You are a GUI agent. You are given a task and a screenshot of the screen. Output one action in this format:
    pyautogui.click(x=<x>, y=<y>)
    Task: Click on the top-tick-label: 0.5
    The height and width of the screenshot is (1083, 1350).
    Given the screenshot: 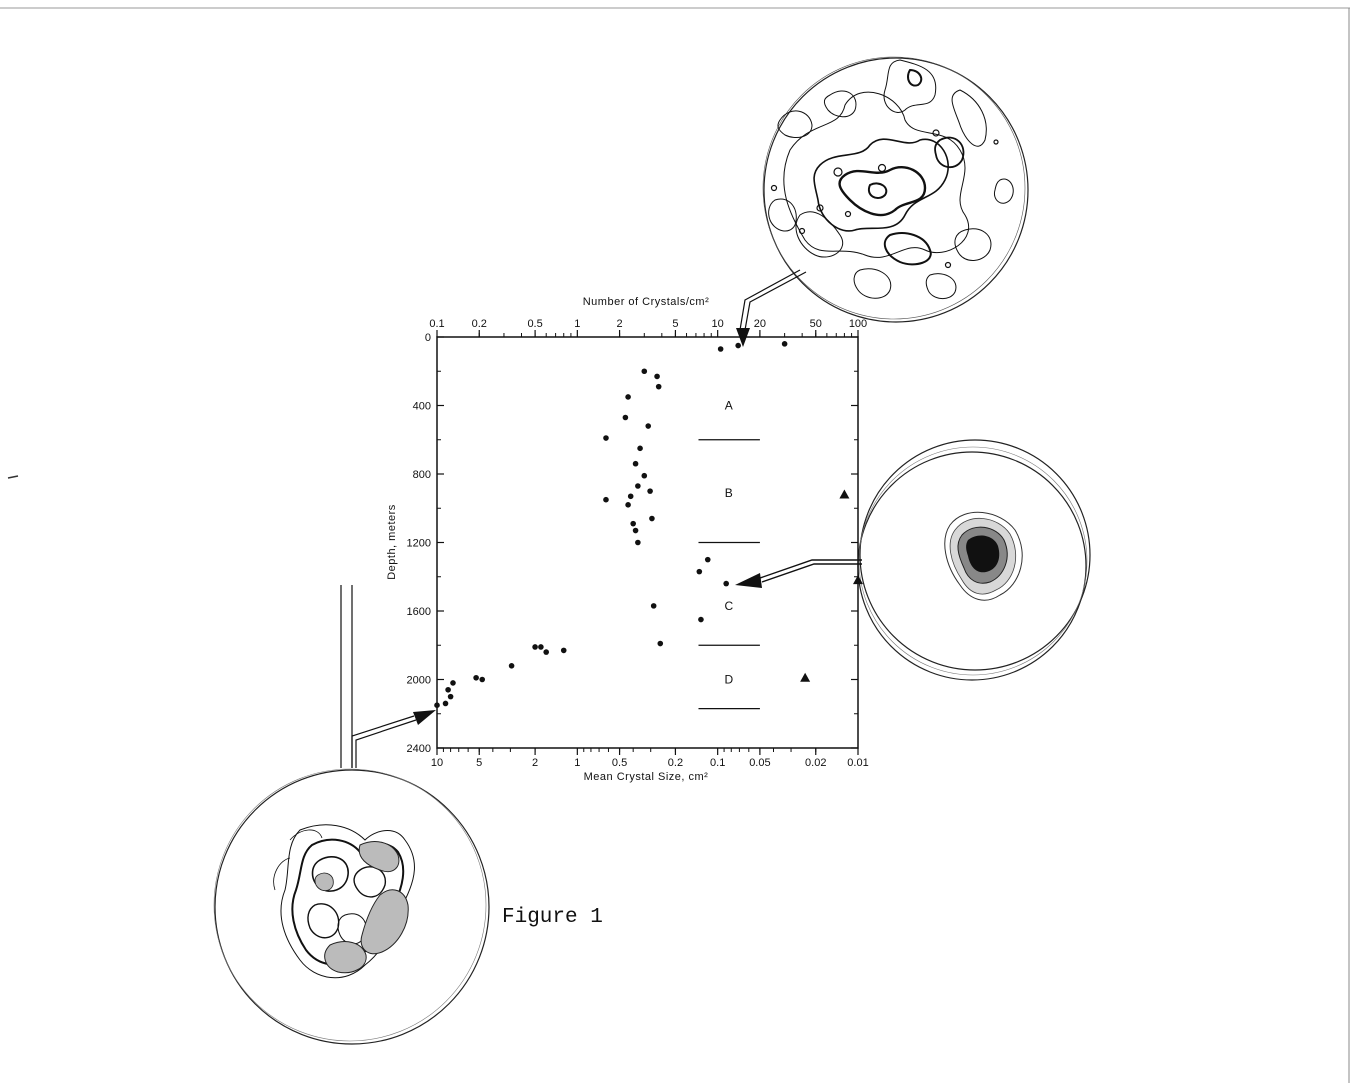 What is the action you would take?
    pyautogui.click(x=534, y=324)
    